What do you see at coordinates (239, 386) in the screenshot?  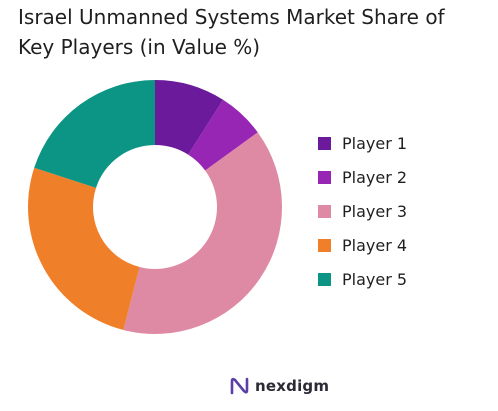 I see `nexdigm-logo-icon` at bounding box center [239, 386].